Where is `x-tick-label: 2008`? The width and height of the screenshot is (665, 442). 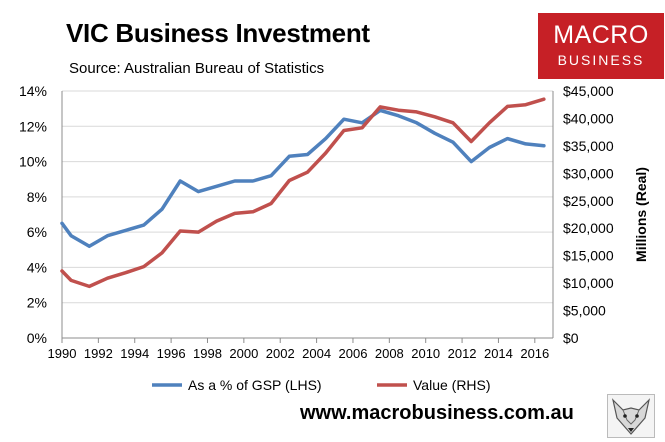 x-tick-label: 2008 is located at coordinates (389, 353).